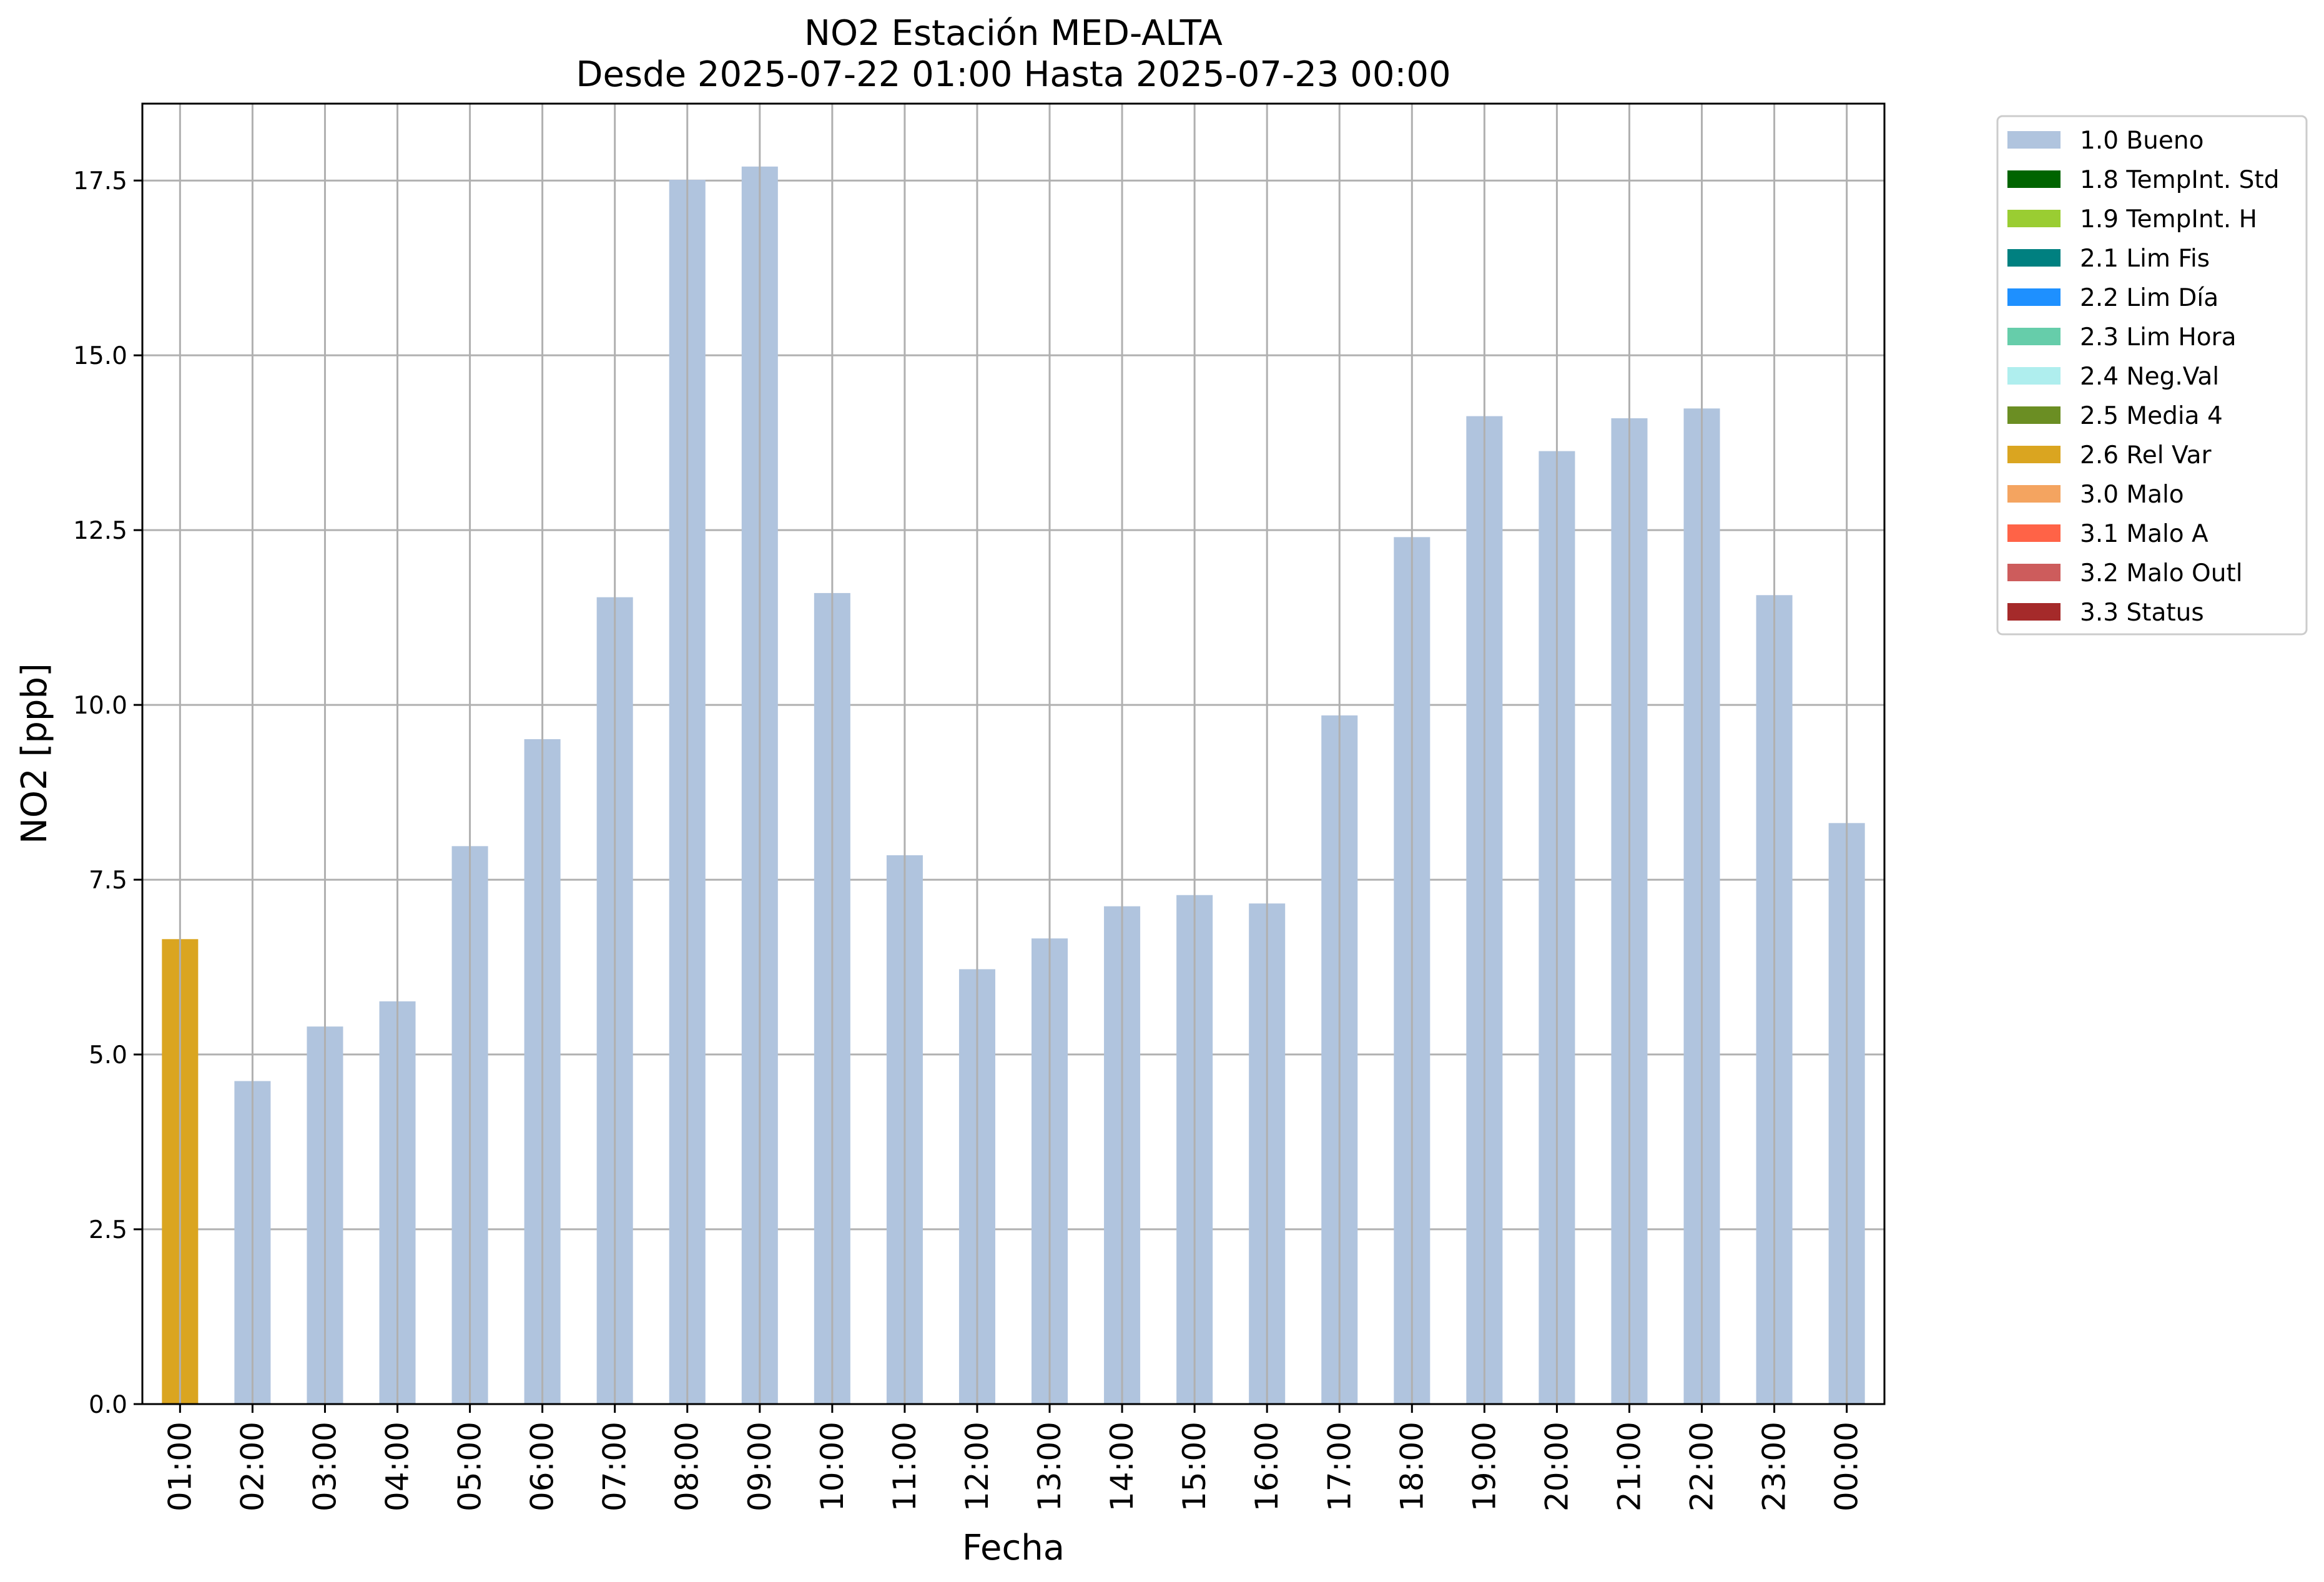 The image size is (2324, 1582). I want to click on x-tick-label: 07:00, so click(615, 1466).